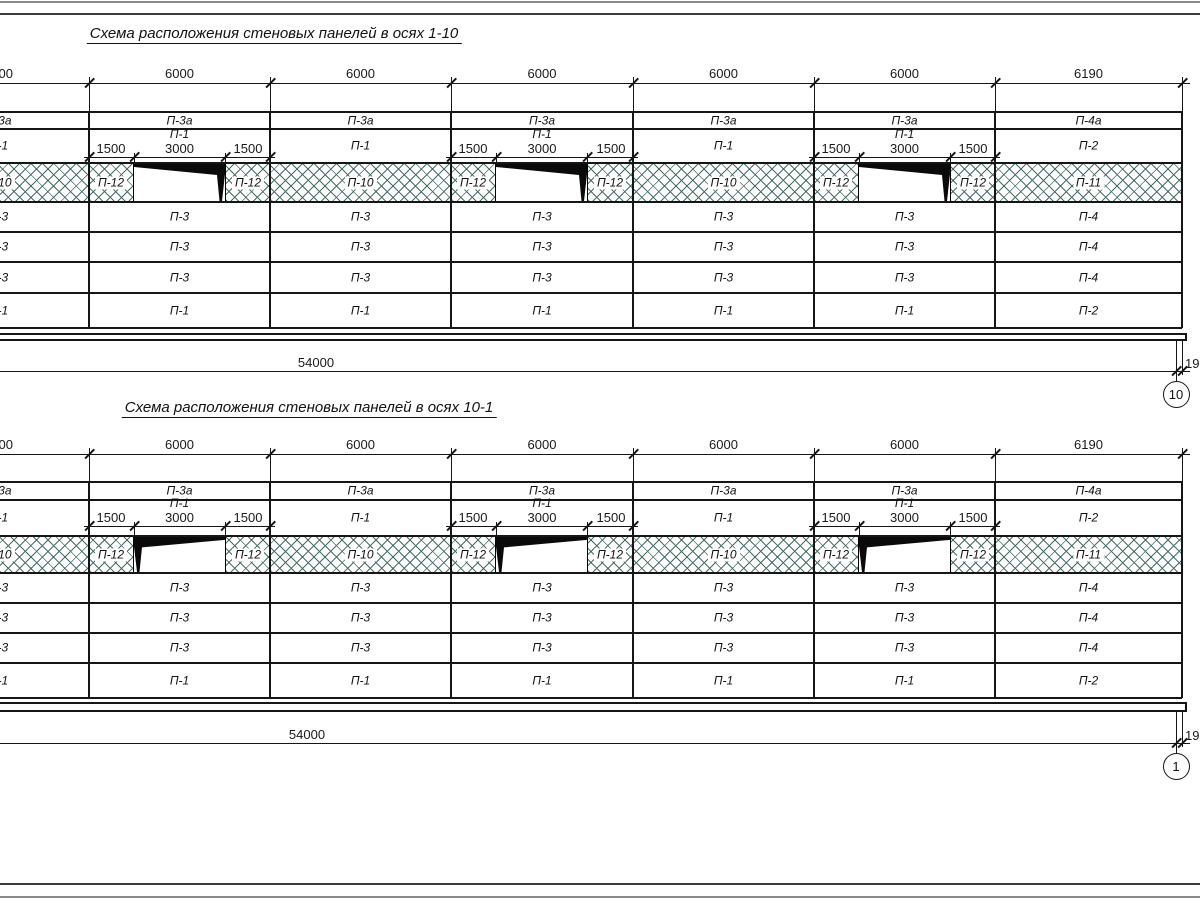  I want to click on grid-edge-right, so click(1182, 590).